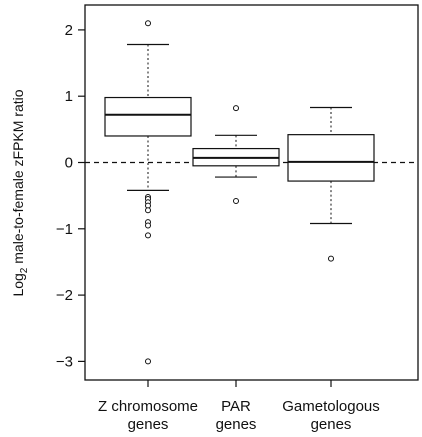 This screenshot has height=437, width=422. What do you see at coordinates (18, 178) in the screenshot?
I see `y-axis-title-suffix: male-to-female zFPKM ratio` at bounding box center [18, 178].